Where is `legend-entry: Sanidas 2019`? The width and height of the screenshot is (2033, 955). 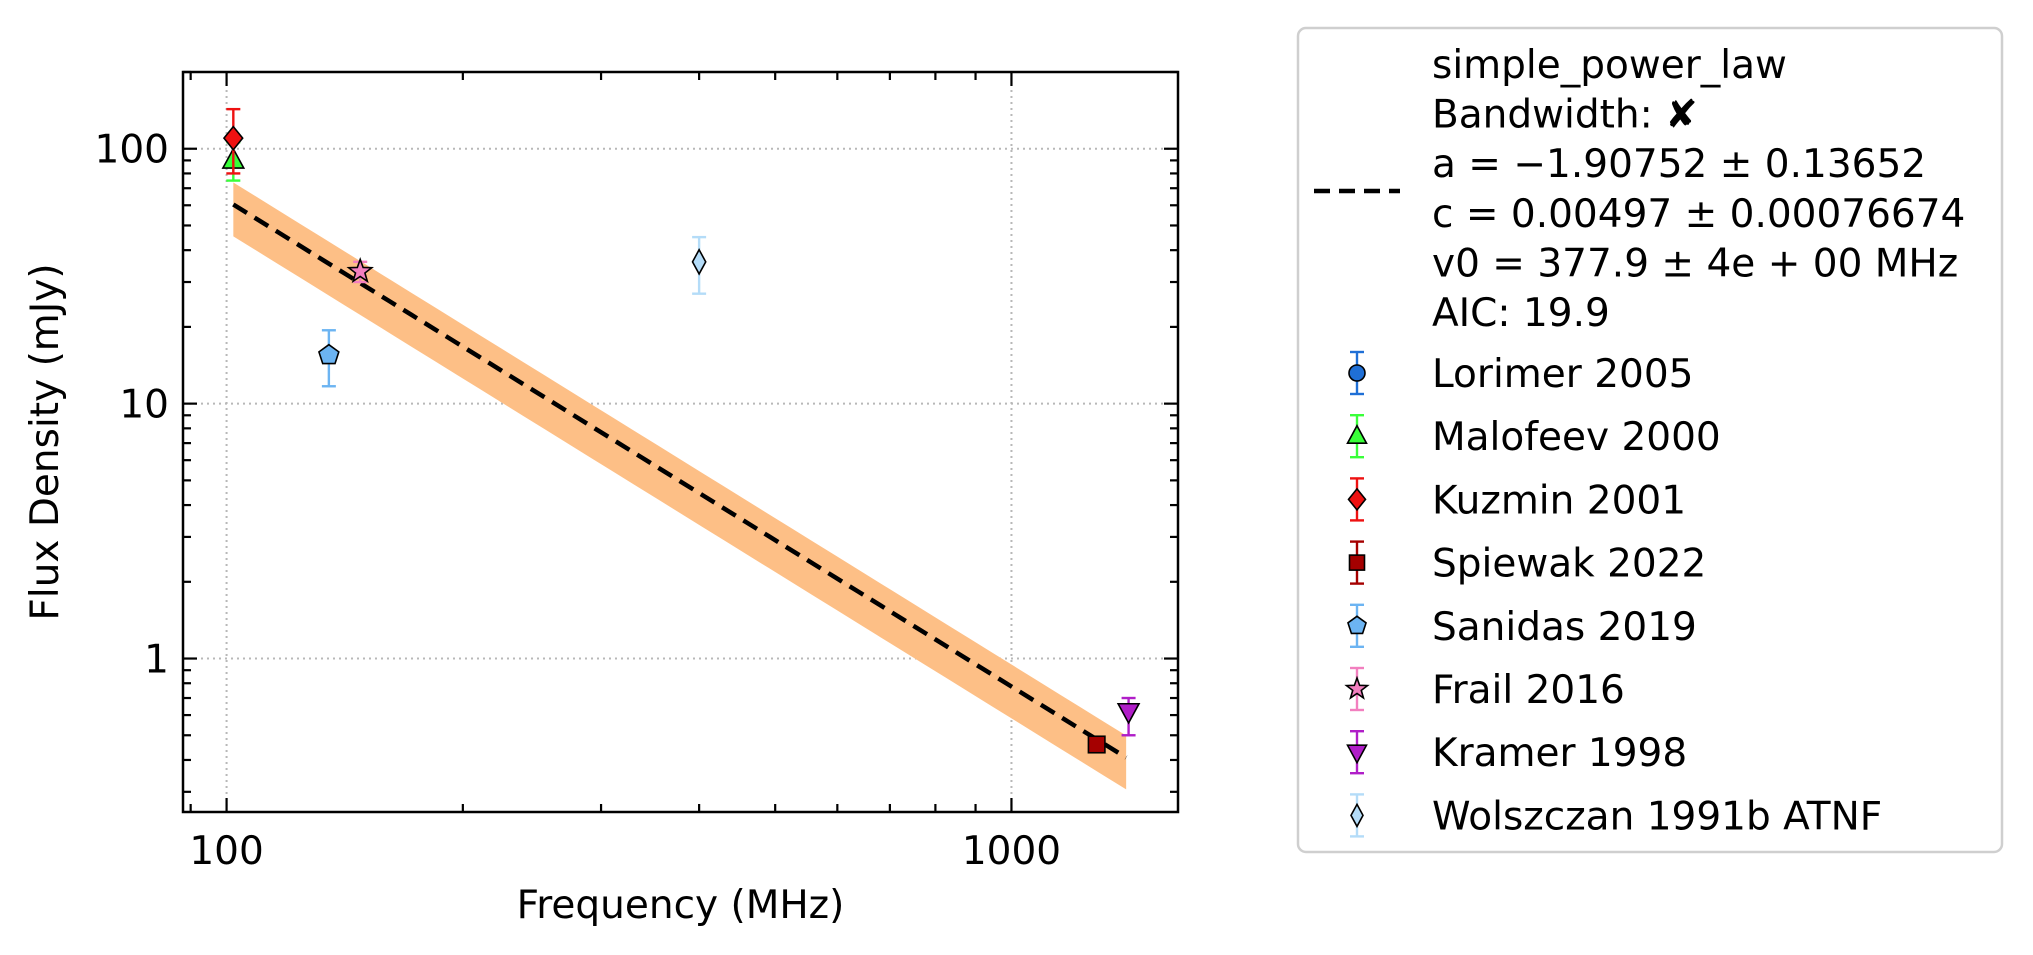
legend-entry: Sanidas 2019 is located at coordinates (1522, 626).